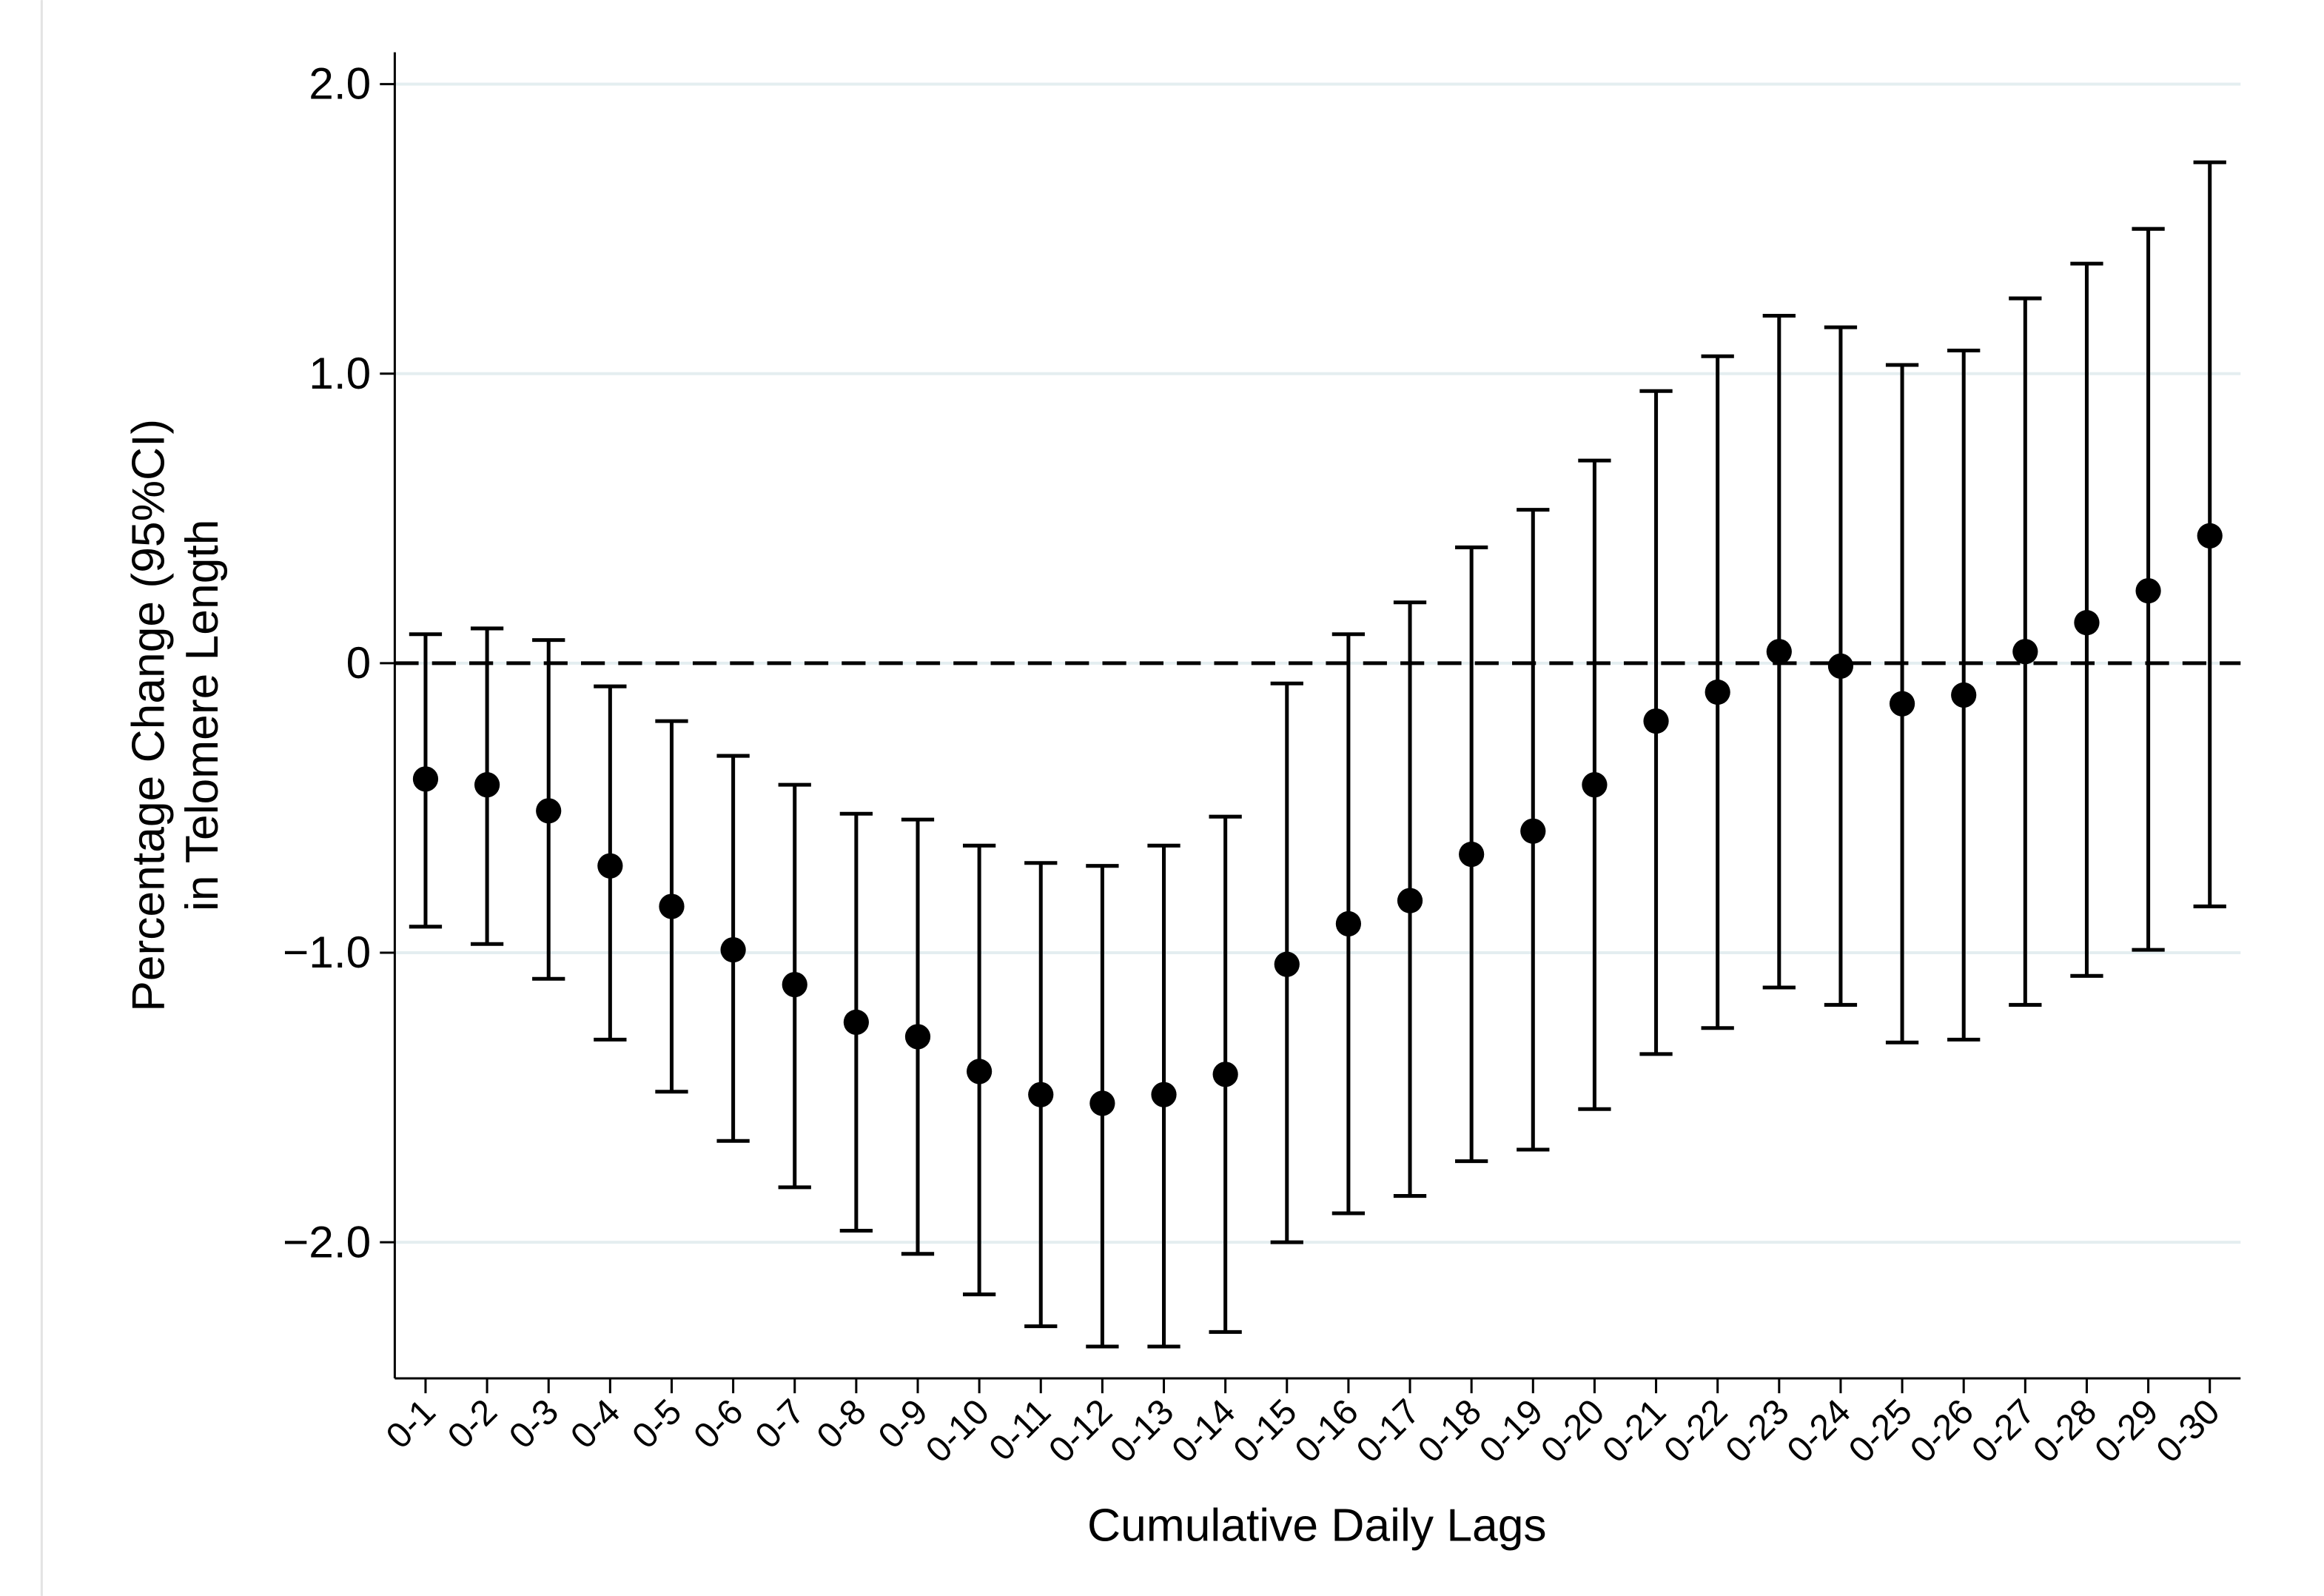 This screenshot has height=1596, width=2324. Describe the element at coordinates (148, 715) in the screenshot. I see `y-axis-title-line: Percentage Change (95%CI)` at that location.